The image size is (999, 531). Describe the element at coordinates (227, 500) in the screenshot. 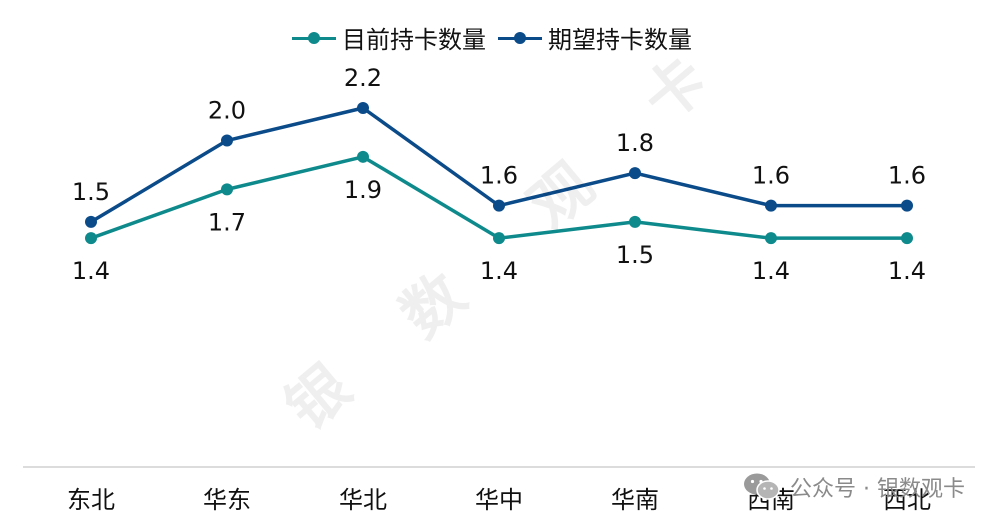

I see `x-tick-label: 华东` at that location.